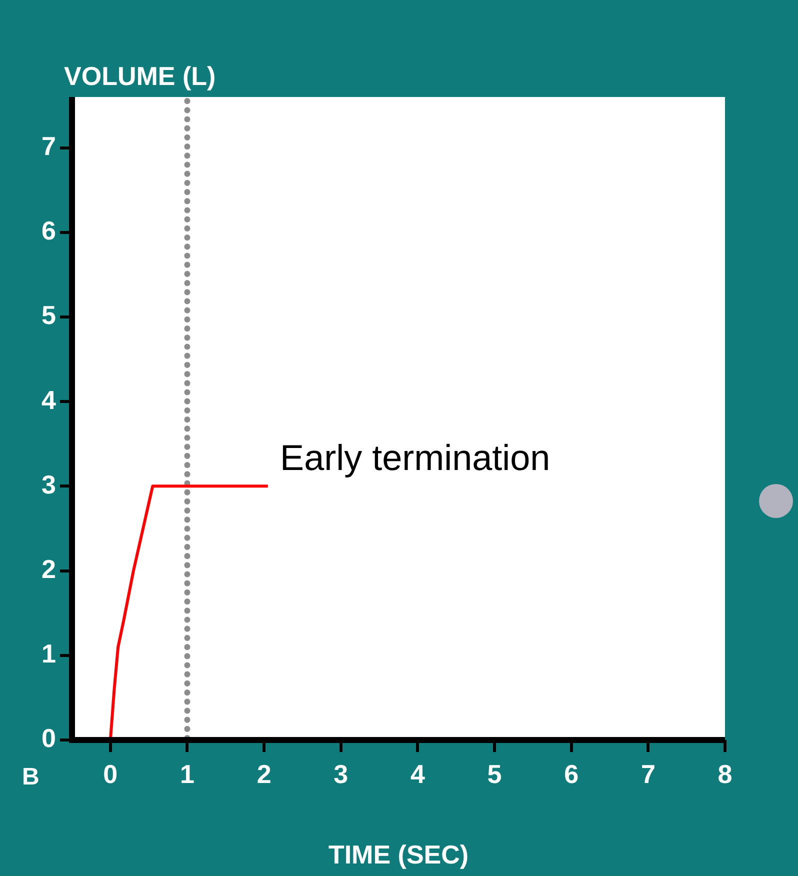 Image resolution: width=798 pixels, height=876 pixels. What do you see at coordinates (725, 773) in the screenshot?
I see `x-tick-label: 8` at bounding box center [725, 773].